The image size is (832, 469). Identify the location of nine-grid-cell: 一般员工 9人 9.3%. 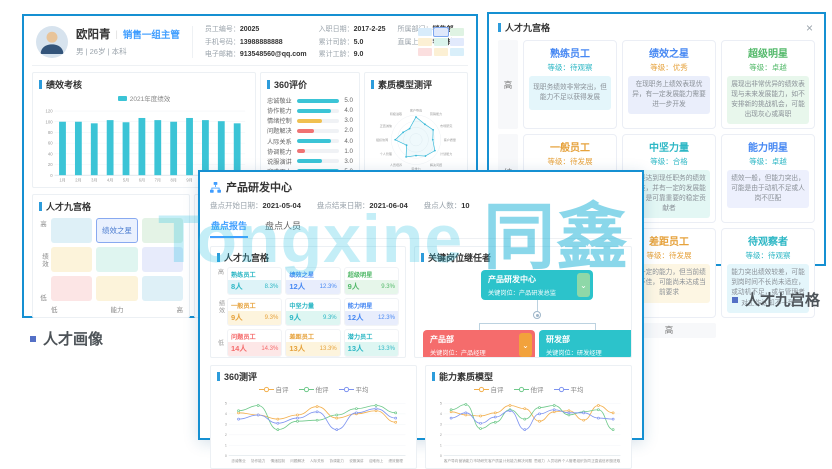
(255, 312).